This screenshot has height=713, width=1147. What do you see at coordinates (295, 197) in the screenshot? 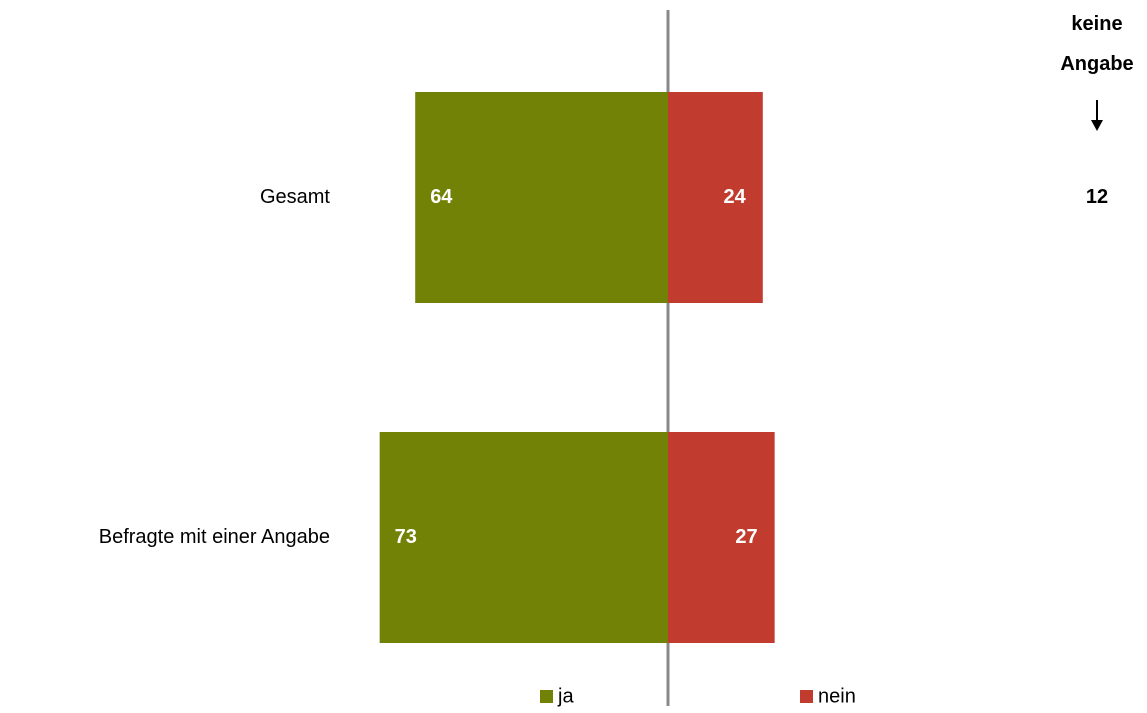
I see `category-label: Gesamt` at bounding box center [295, 197].